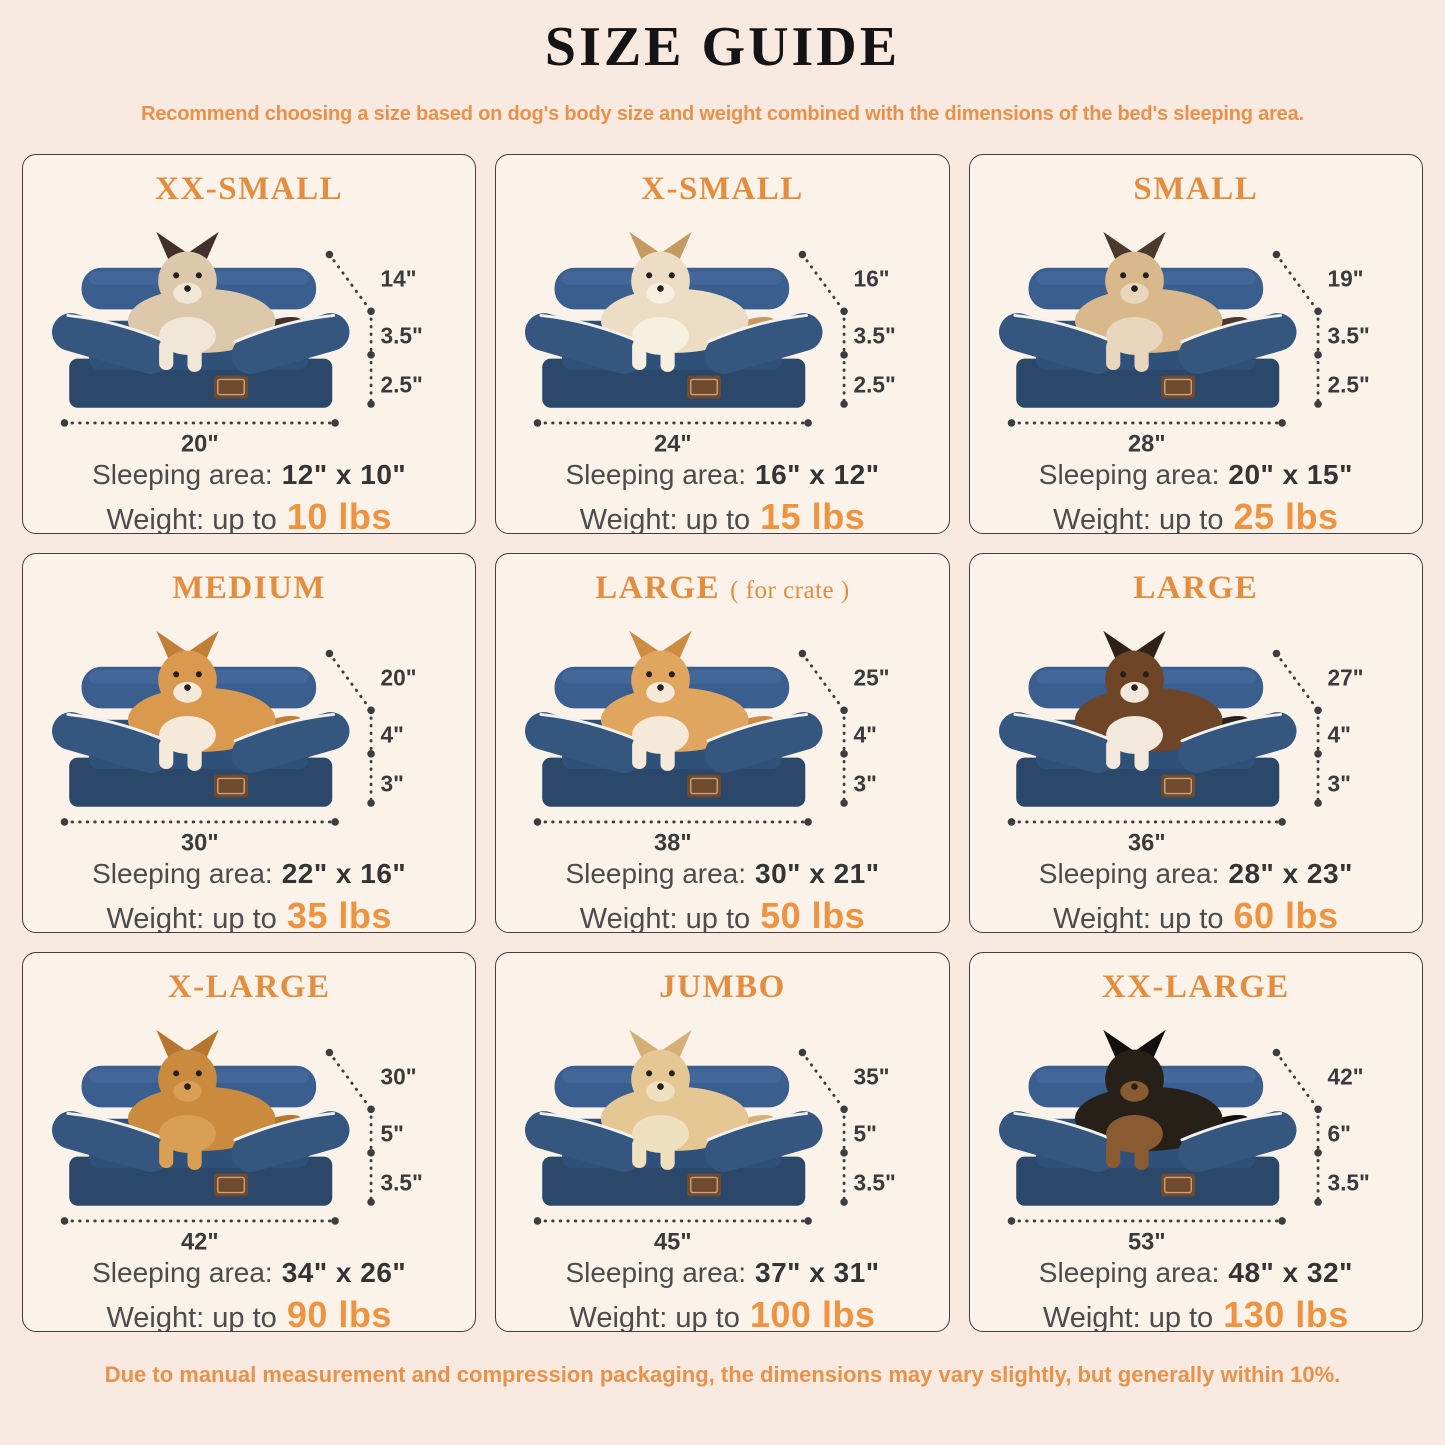 The width and height of the screenshot is (1445, 1445). Describe the element at coordinates (674, 843) in the screenshot. I see `width-dimension-label: 38"` at that location.